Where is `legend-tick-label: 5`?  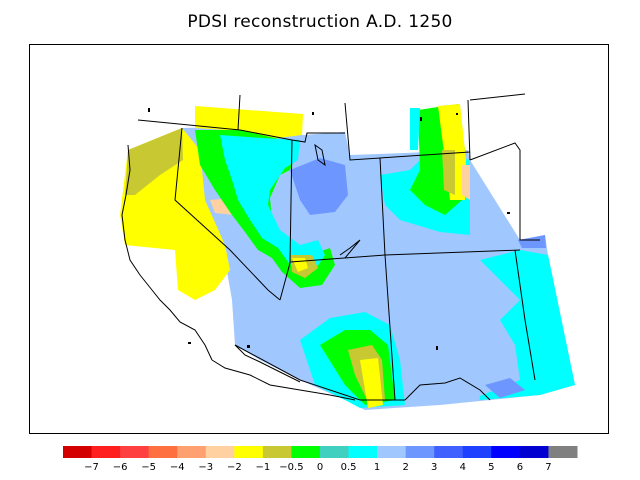
legend-tick-label: 5 is located at coordinates (491, 467).